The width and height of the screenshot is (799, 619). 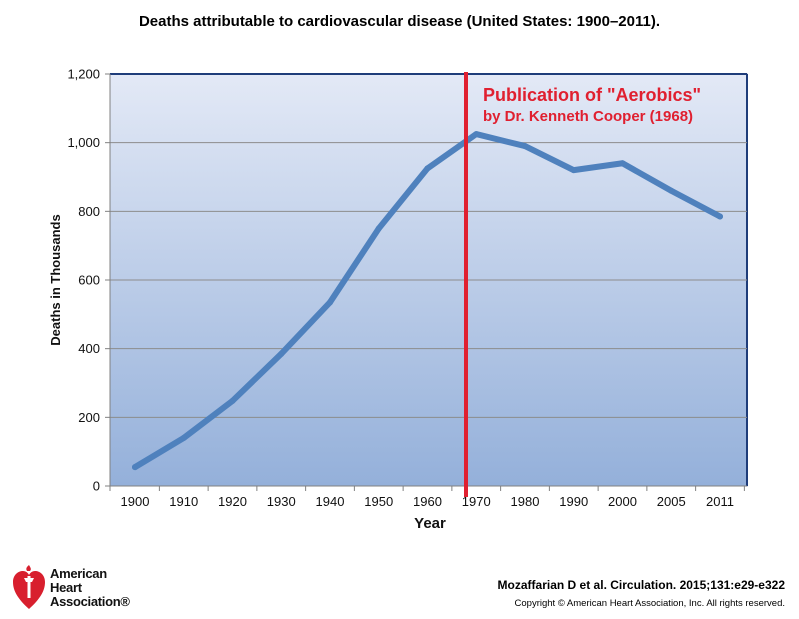 I want to click on x-axis-title: Year, so click(x=430, y=523).